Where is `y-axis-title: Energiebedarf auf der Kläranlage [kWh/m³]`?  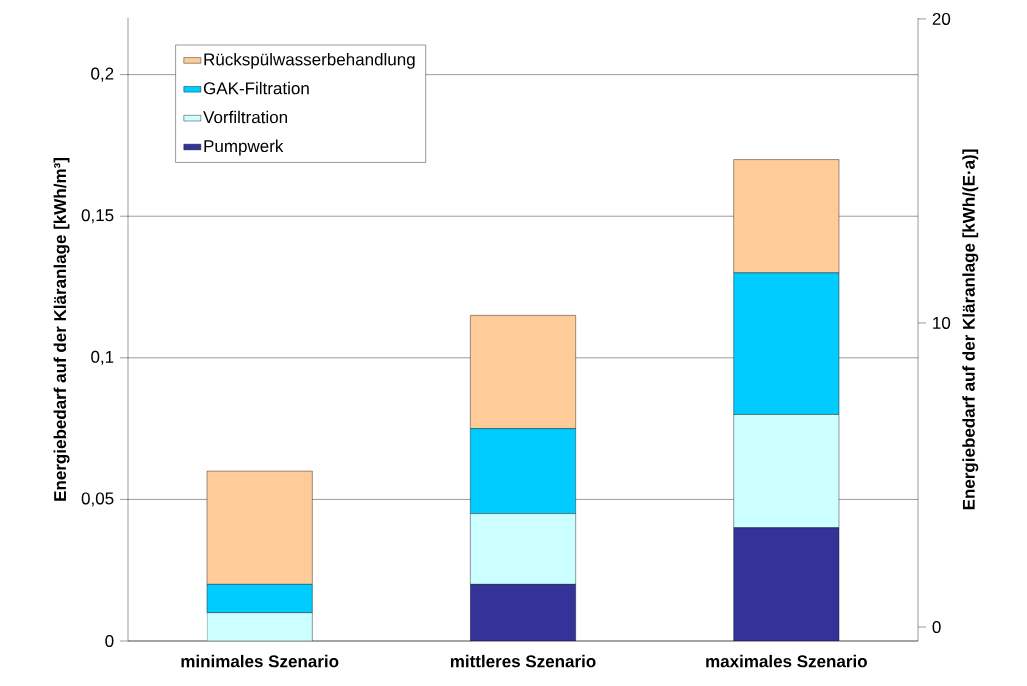
y-axis-title: Energiebedarf auf der Kläranlage [kWh/m³] is located at coordinates (61, 329).